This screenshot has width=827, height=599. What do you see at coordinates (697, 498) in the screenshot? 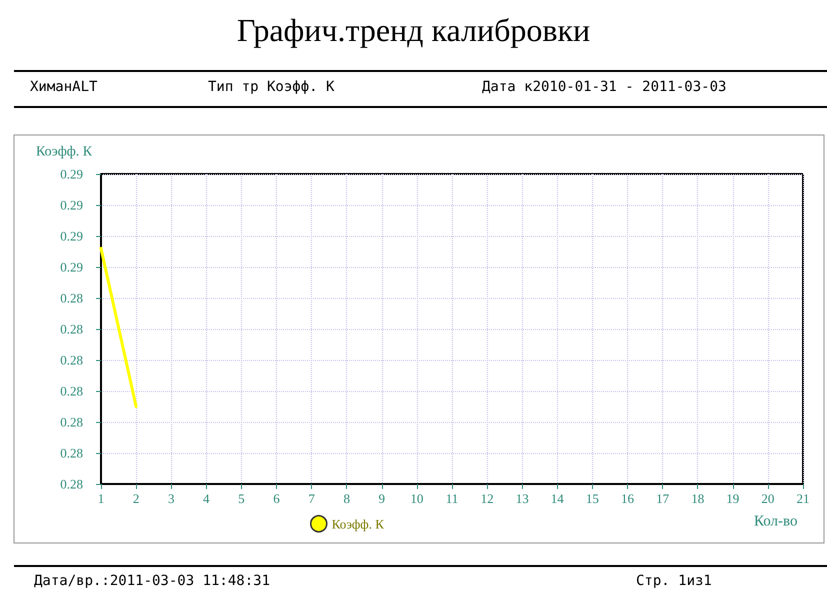
I see `x-tick-label: 18` at bounding box center [697, 498].